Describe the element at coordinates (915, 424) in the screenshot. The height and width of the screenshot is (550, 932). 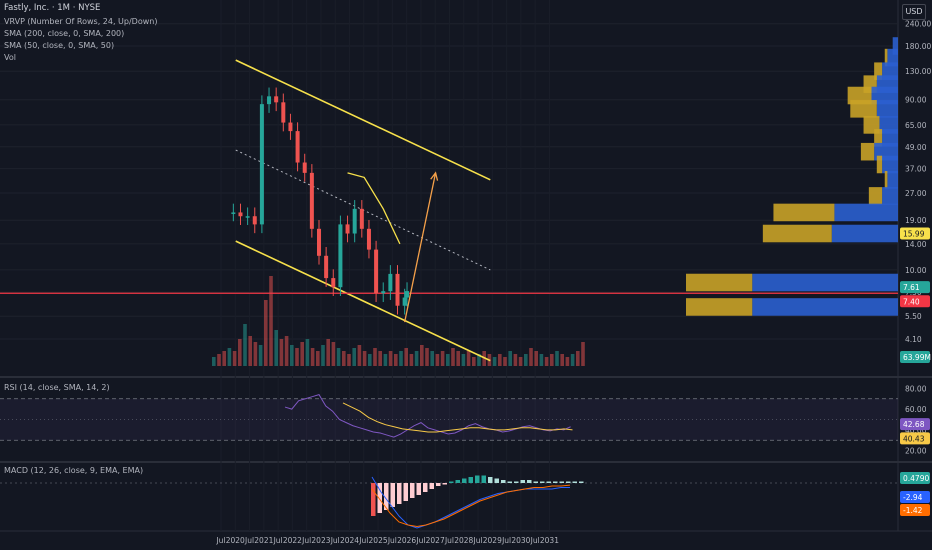
I see `rsi-value-tag-bg` at that location.